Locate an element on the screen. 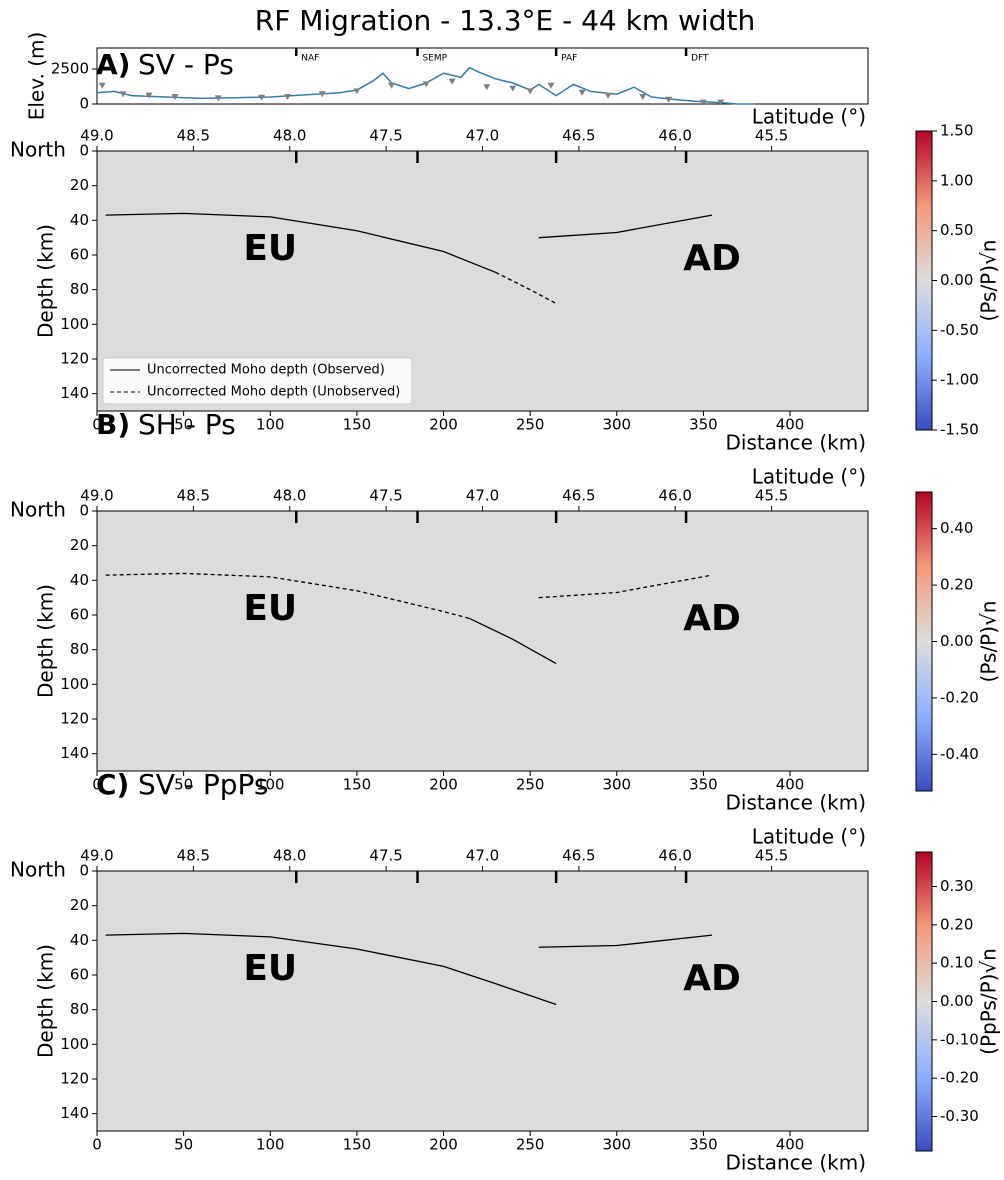  colorbar-tick-label: 0.50 is located at coordinates (956, 230).